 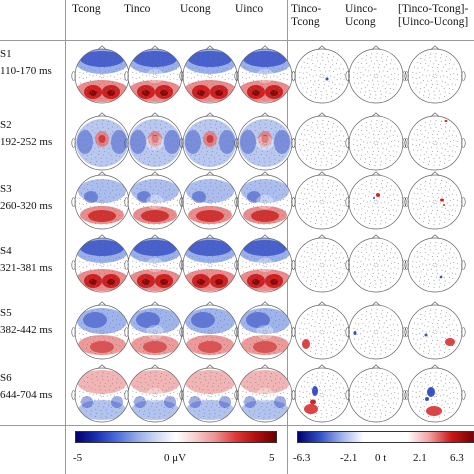 What do you see at coordinates (26, 62) in the screenshot?
I see `row-label-s1: S1 110-170 ms` at bounding box center [26, 62].